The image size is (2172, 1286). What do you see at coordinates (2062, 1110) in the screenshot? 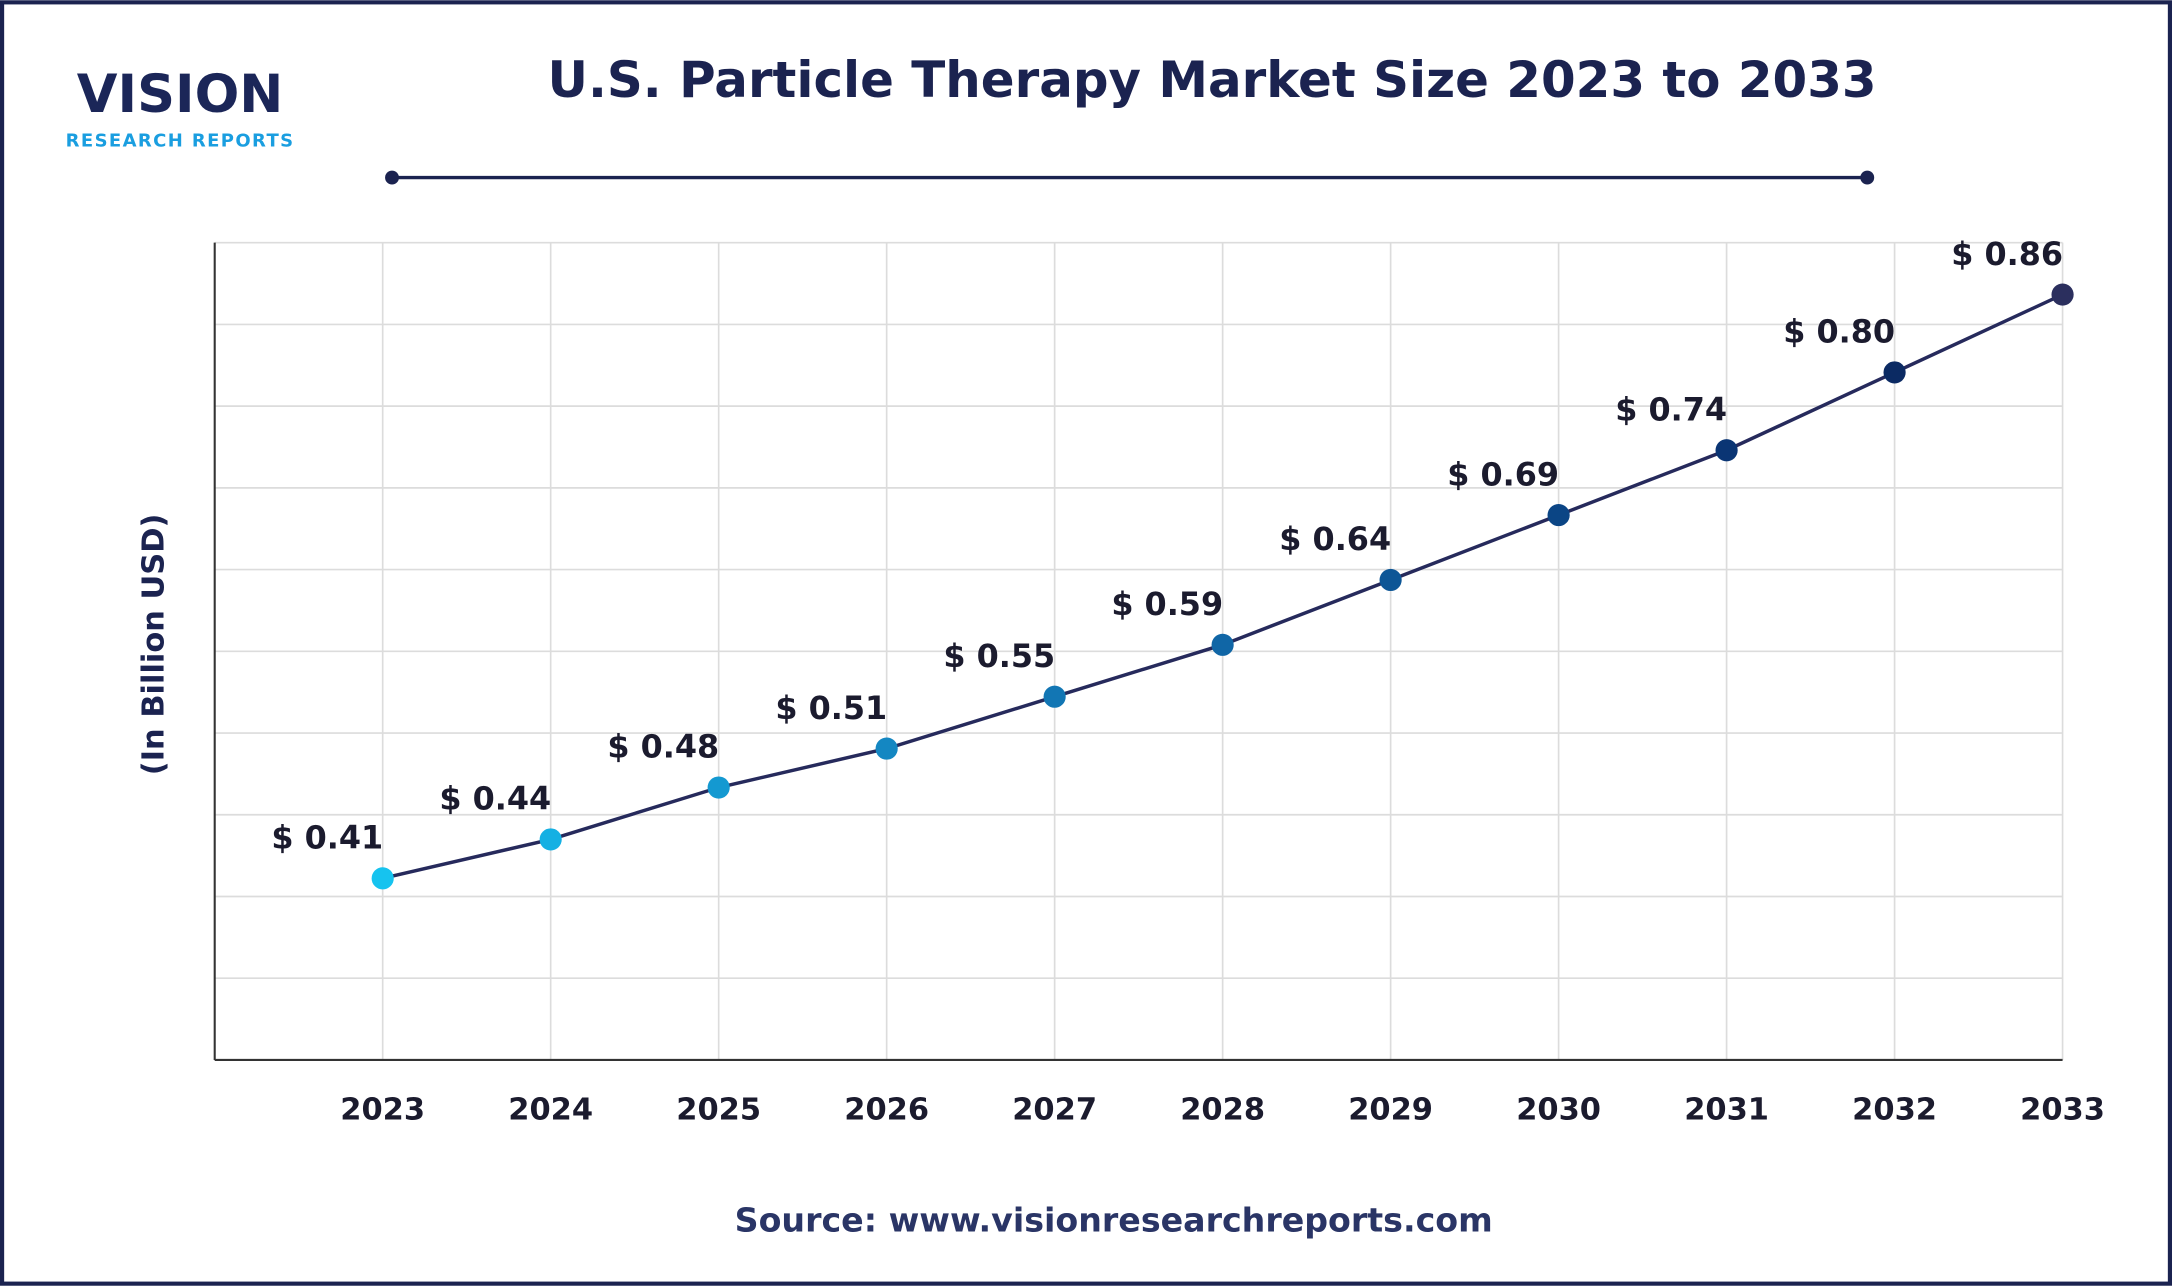
I see `x-tick-label: 2033` at bounding box center [2062, 1110].